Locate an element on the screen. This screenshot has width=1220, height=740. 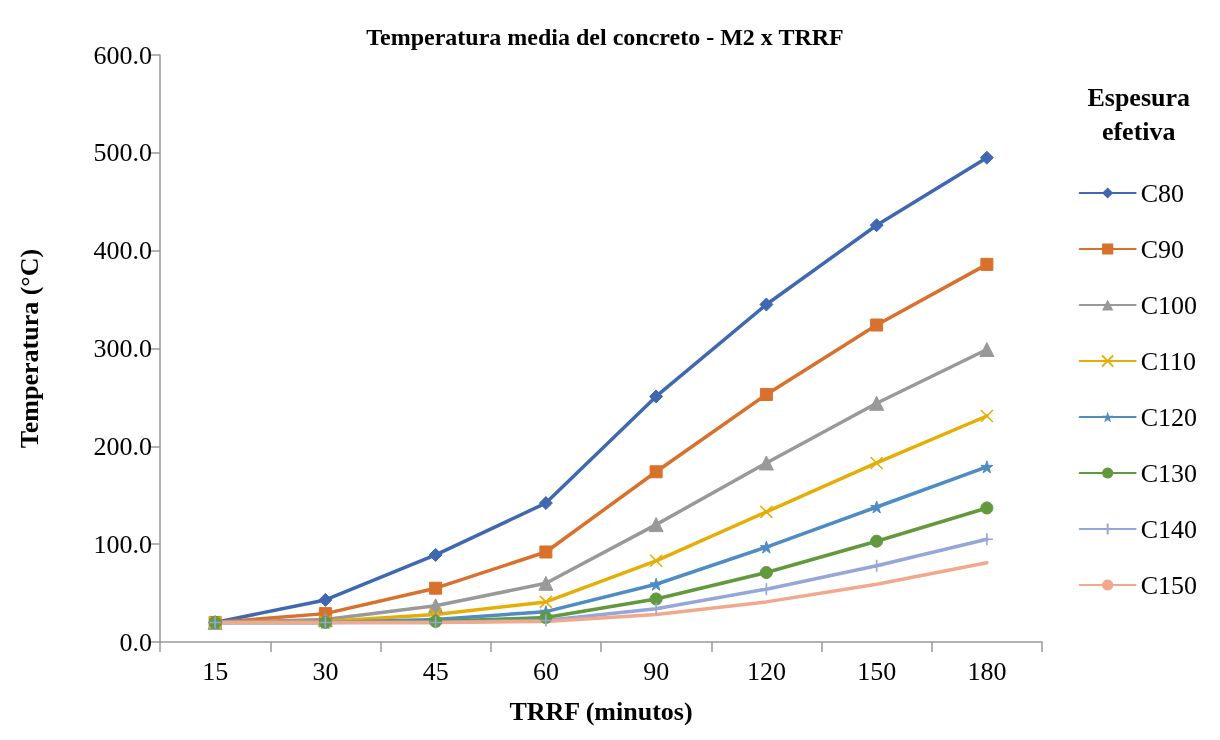
y-tick-label: 300.0 is located at coordinates (122, 348).